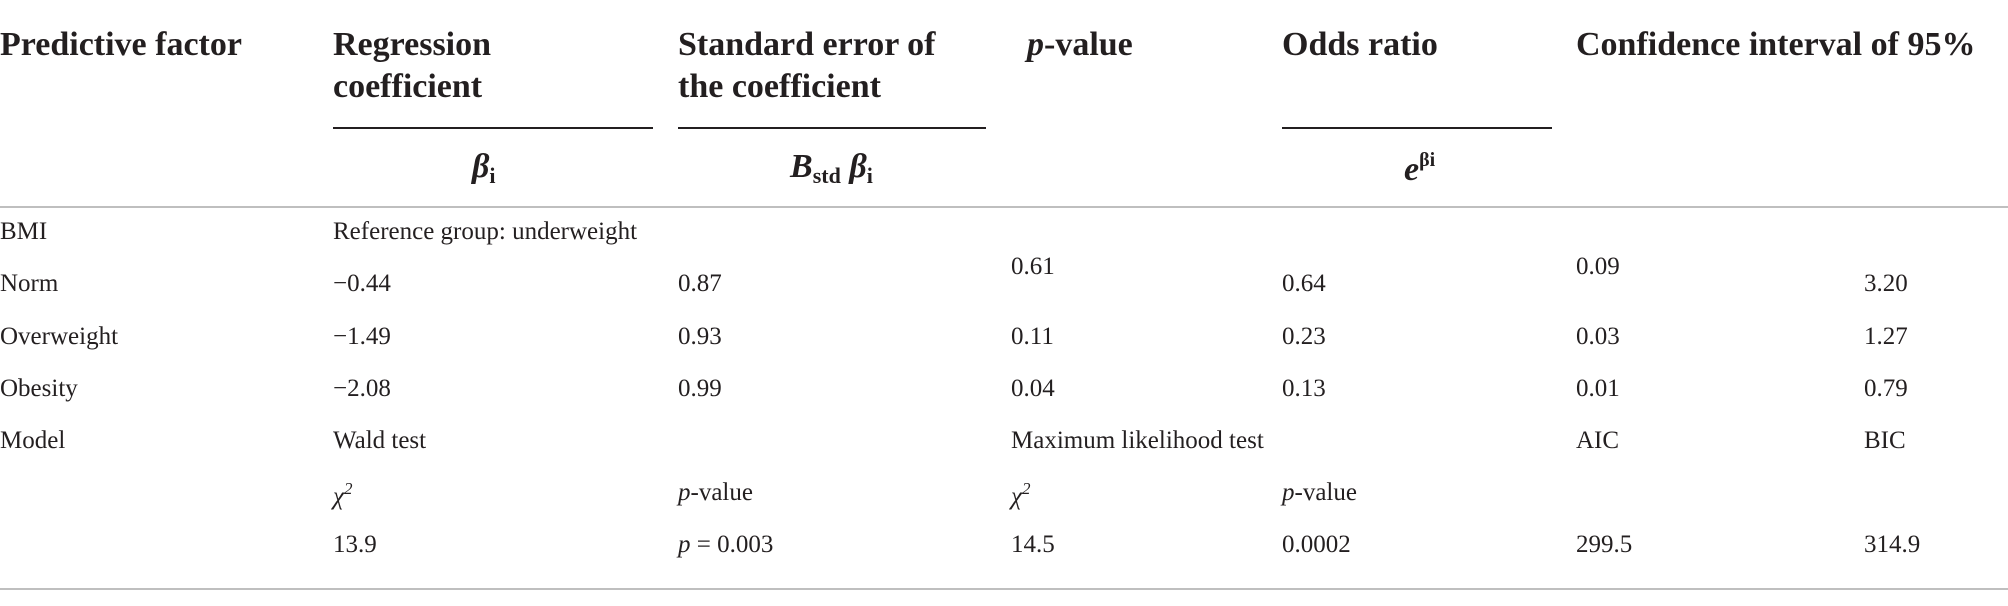 The height and width of the screenshot is (606, 2008). I want to click on row-obesity-p: 0.04, so click(1033, 388).